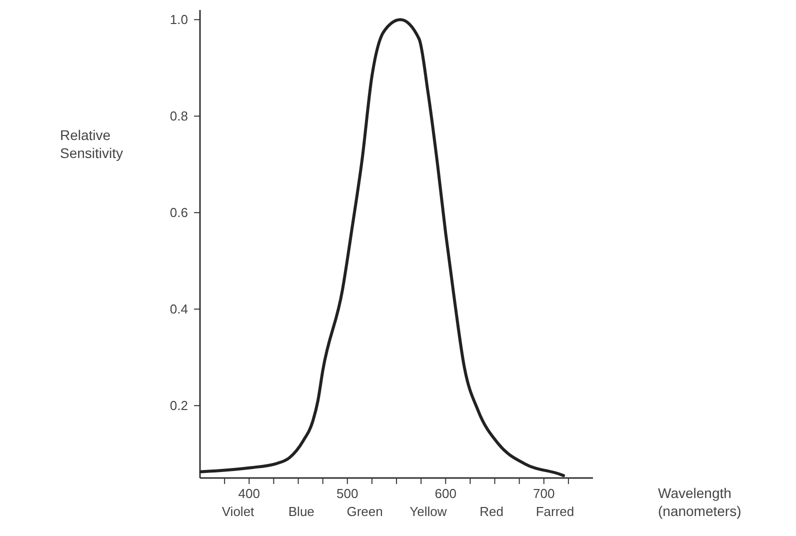 Image resolution: width=796 pixels, height=536 pixels. Describe the element at coordinates (179, 212) in the screenshot. I see `y-tick-label: 0.6` at that location.